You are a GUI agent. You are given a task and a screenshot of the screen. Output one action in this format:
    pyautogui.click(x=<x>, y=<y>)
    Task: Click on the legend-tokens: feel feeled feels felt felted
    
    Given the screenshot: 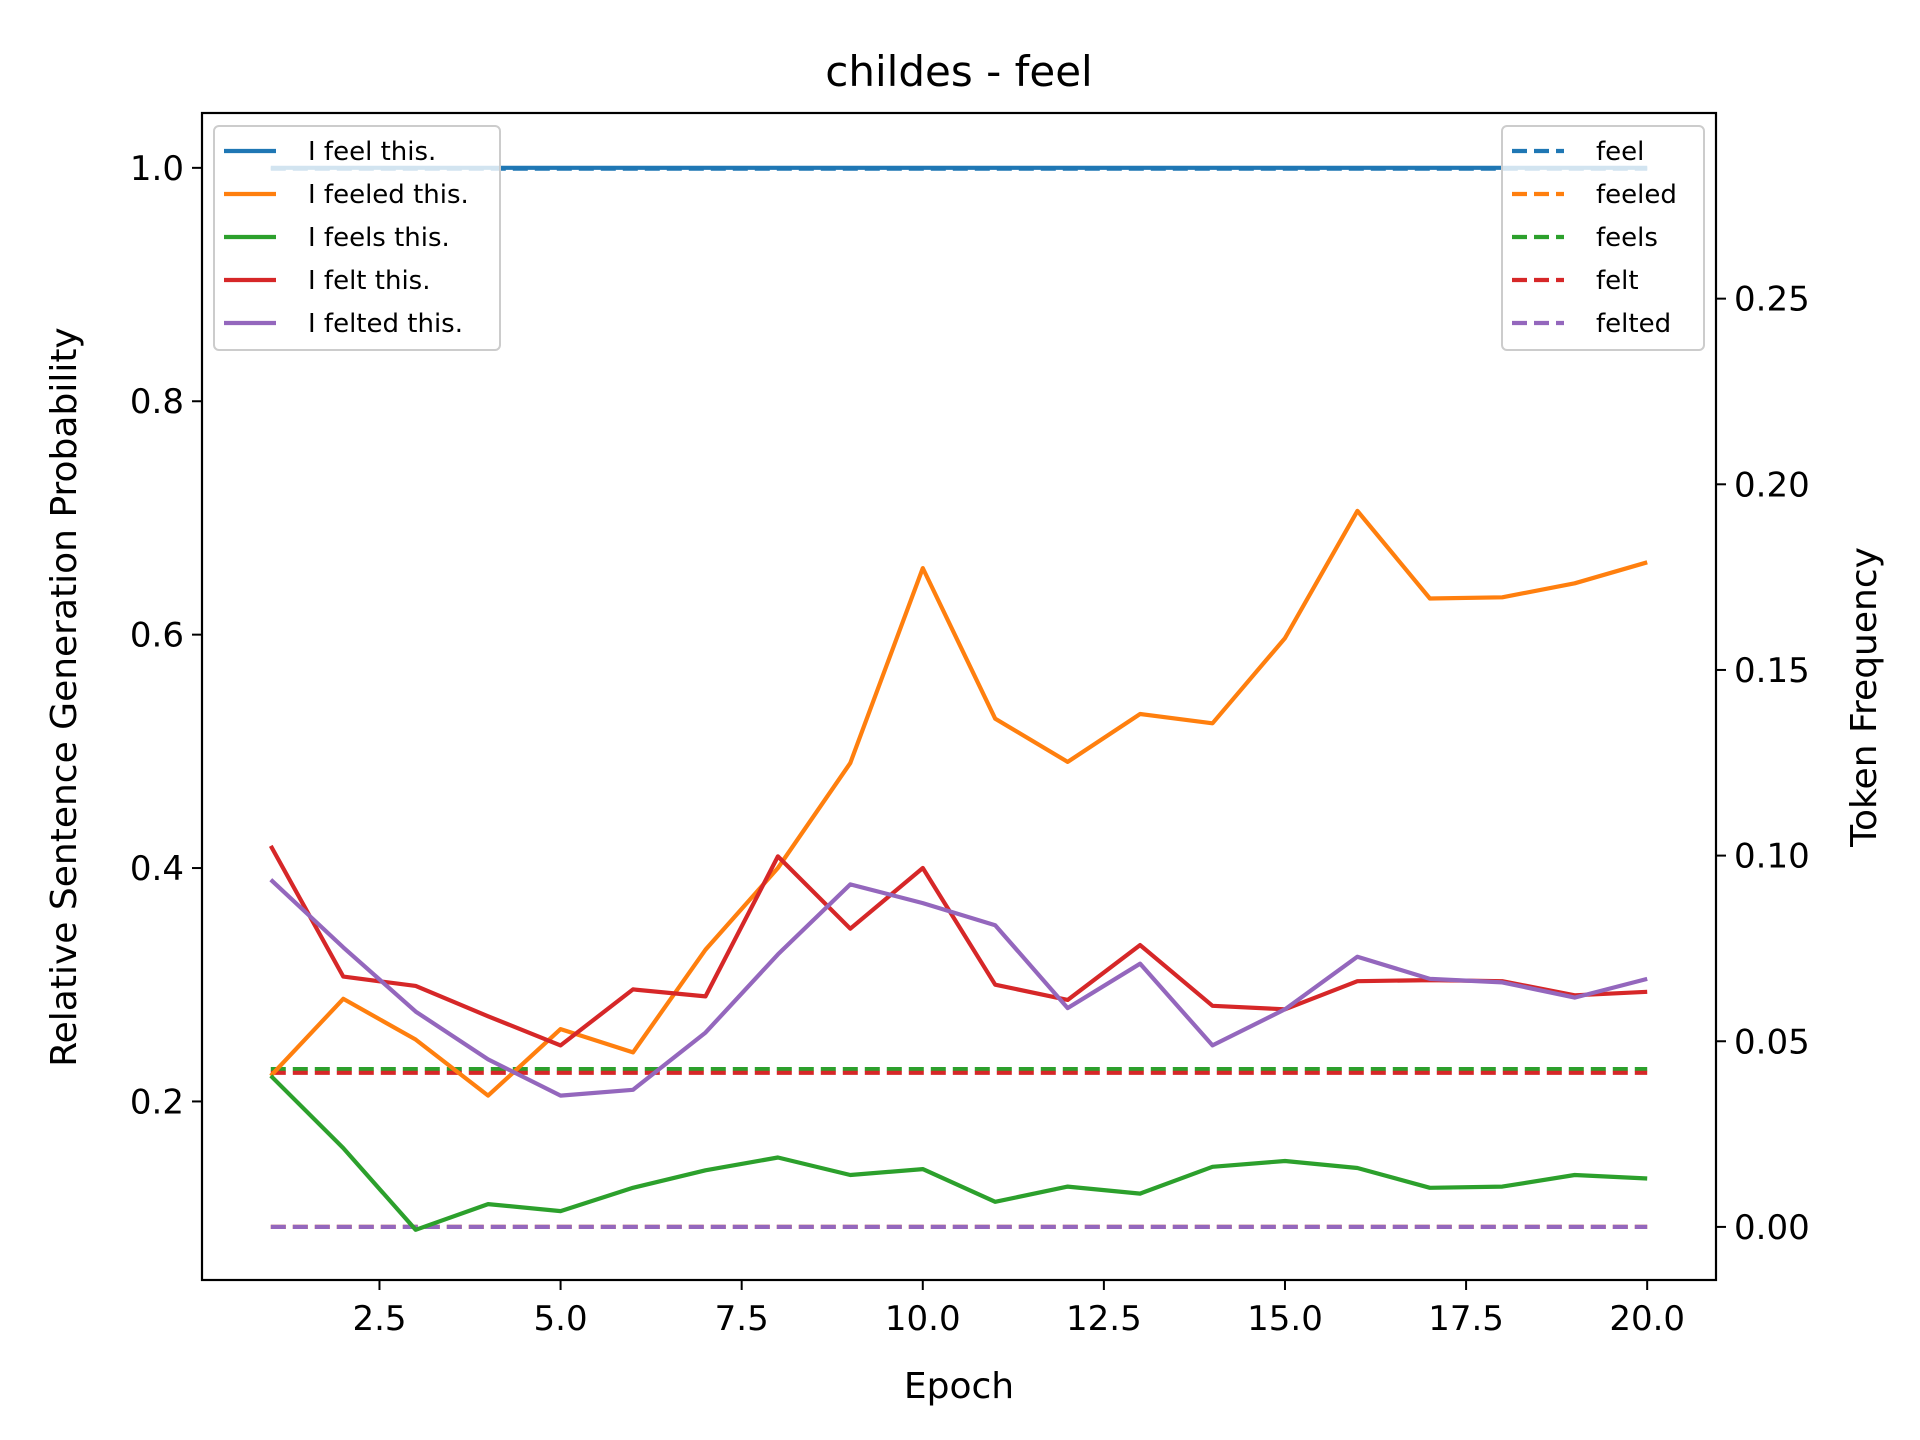 What is the action you would take?
    pyautogui.click(x=1603, y=238)
    